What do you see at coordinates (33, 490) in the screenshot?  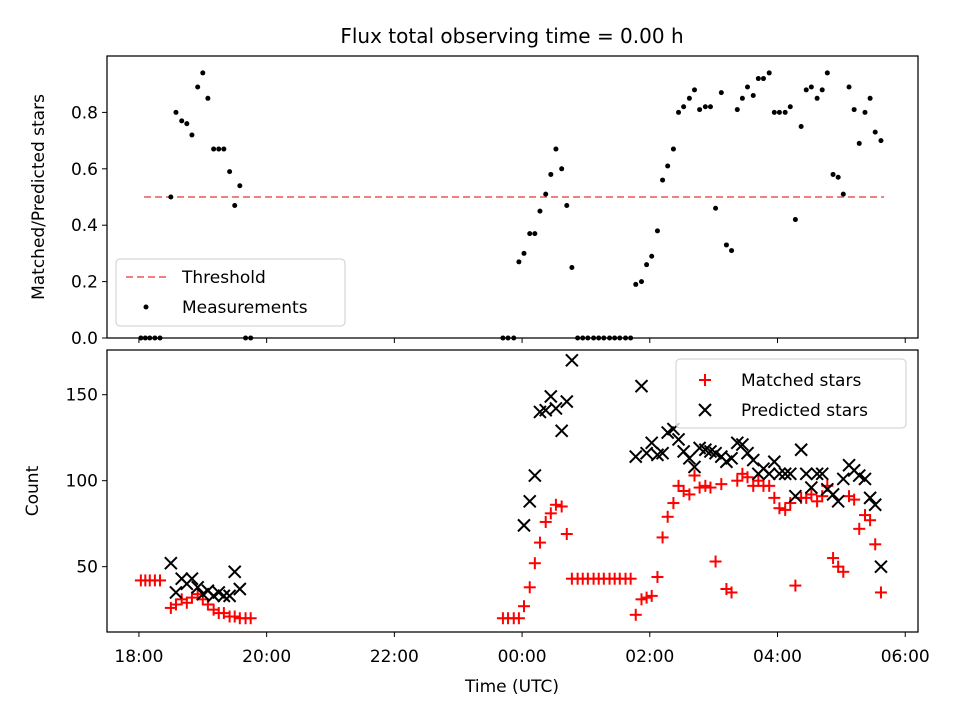 I see `count-y-axis-label: Count` at bounding box center [33, 490].